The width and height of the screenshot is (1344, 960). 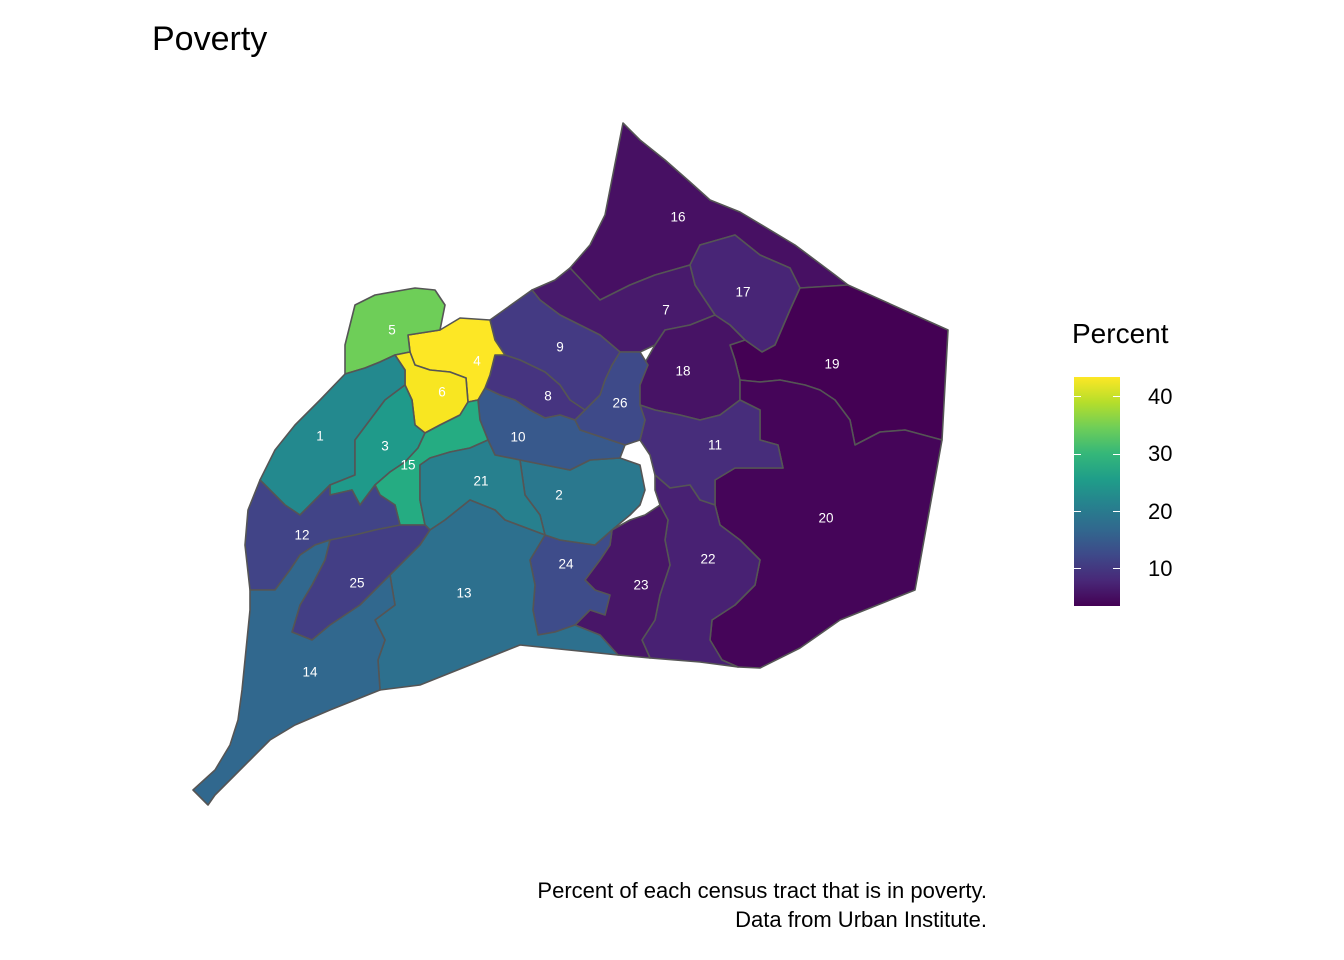 I want to click on region-label-13: 13, so click(x=463, y=593).